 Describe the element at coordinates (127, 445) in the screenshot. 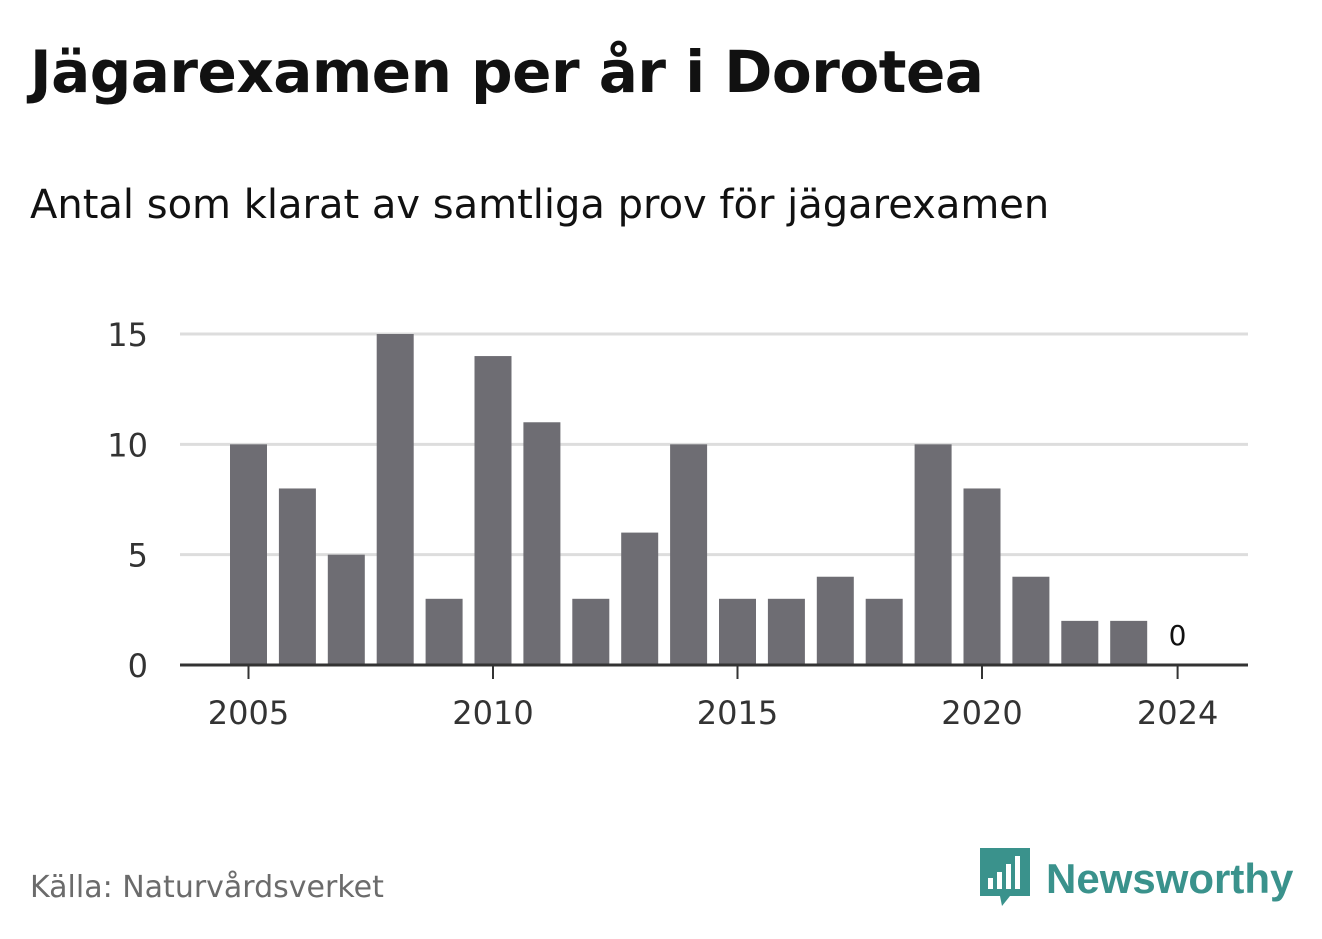

I see `y-tick-label: 10` at that location.